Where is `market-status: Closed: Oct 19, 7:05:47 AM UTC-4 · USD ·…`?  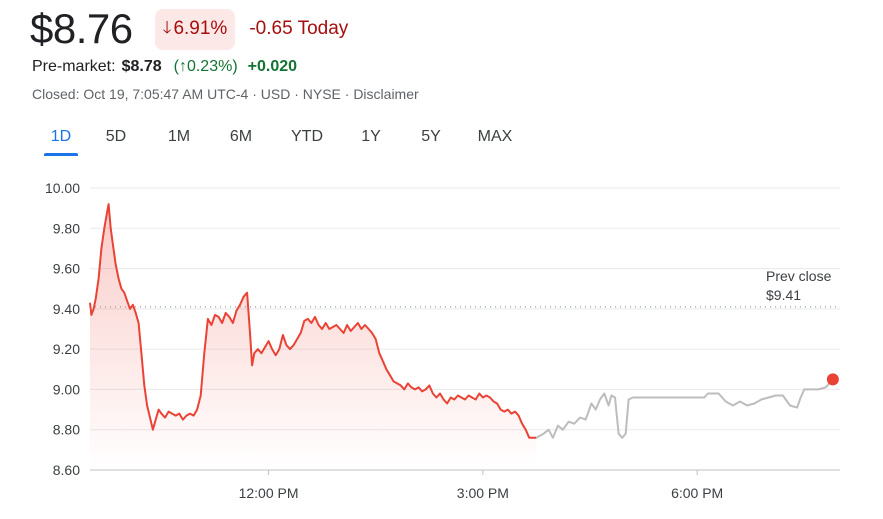 market-status: Closed: Oct 19, 7:05:47 AM UTC-4 · USD ·… is located at coordinates (225, 94).